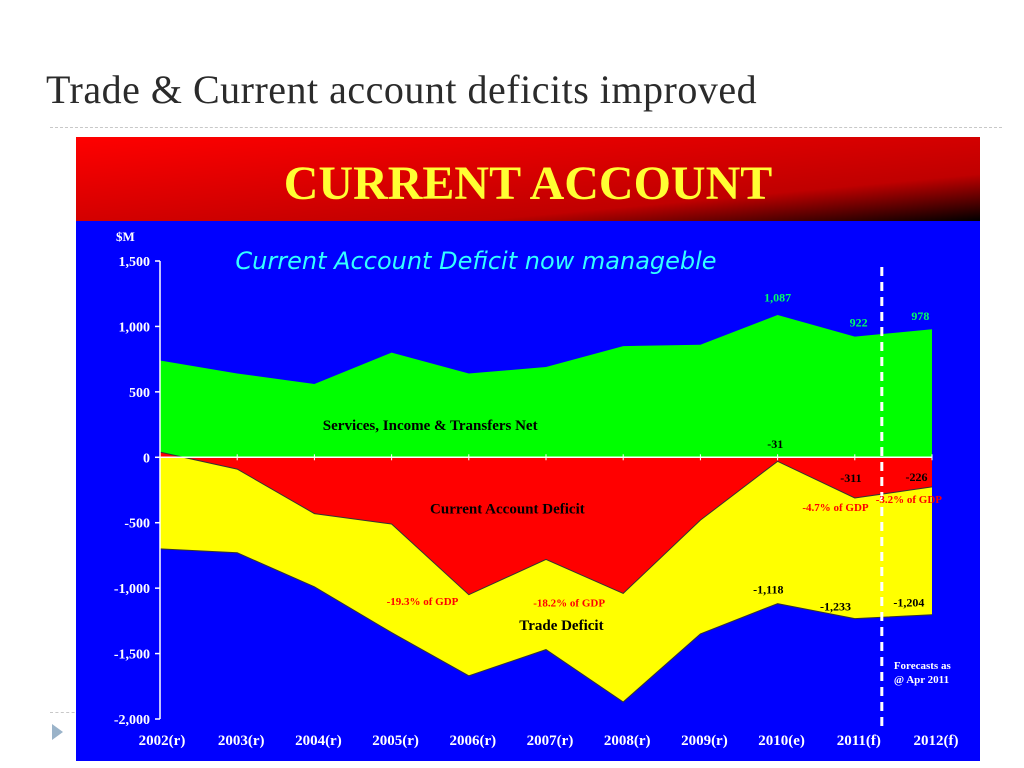  Describe the element at coordinates (318, 741) in the screenshot. I see `x-tick-label: 2004(r)` at that location.